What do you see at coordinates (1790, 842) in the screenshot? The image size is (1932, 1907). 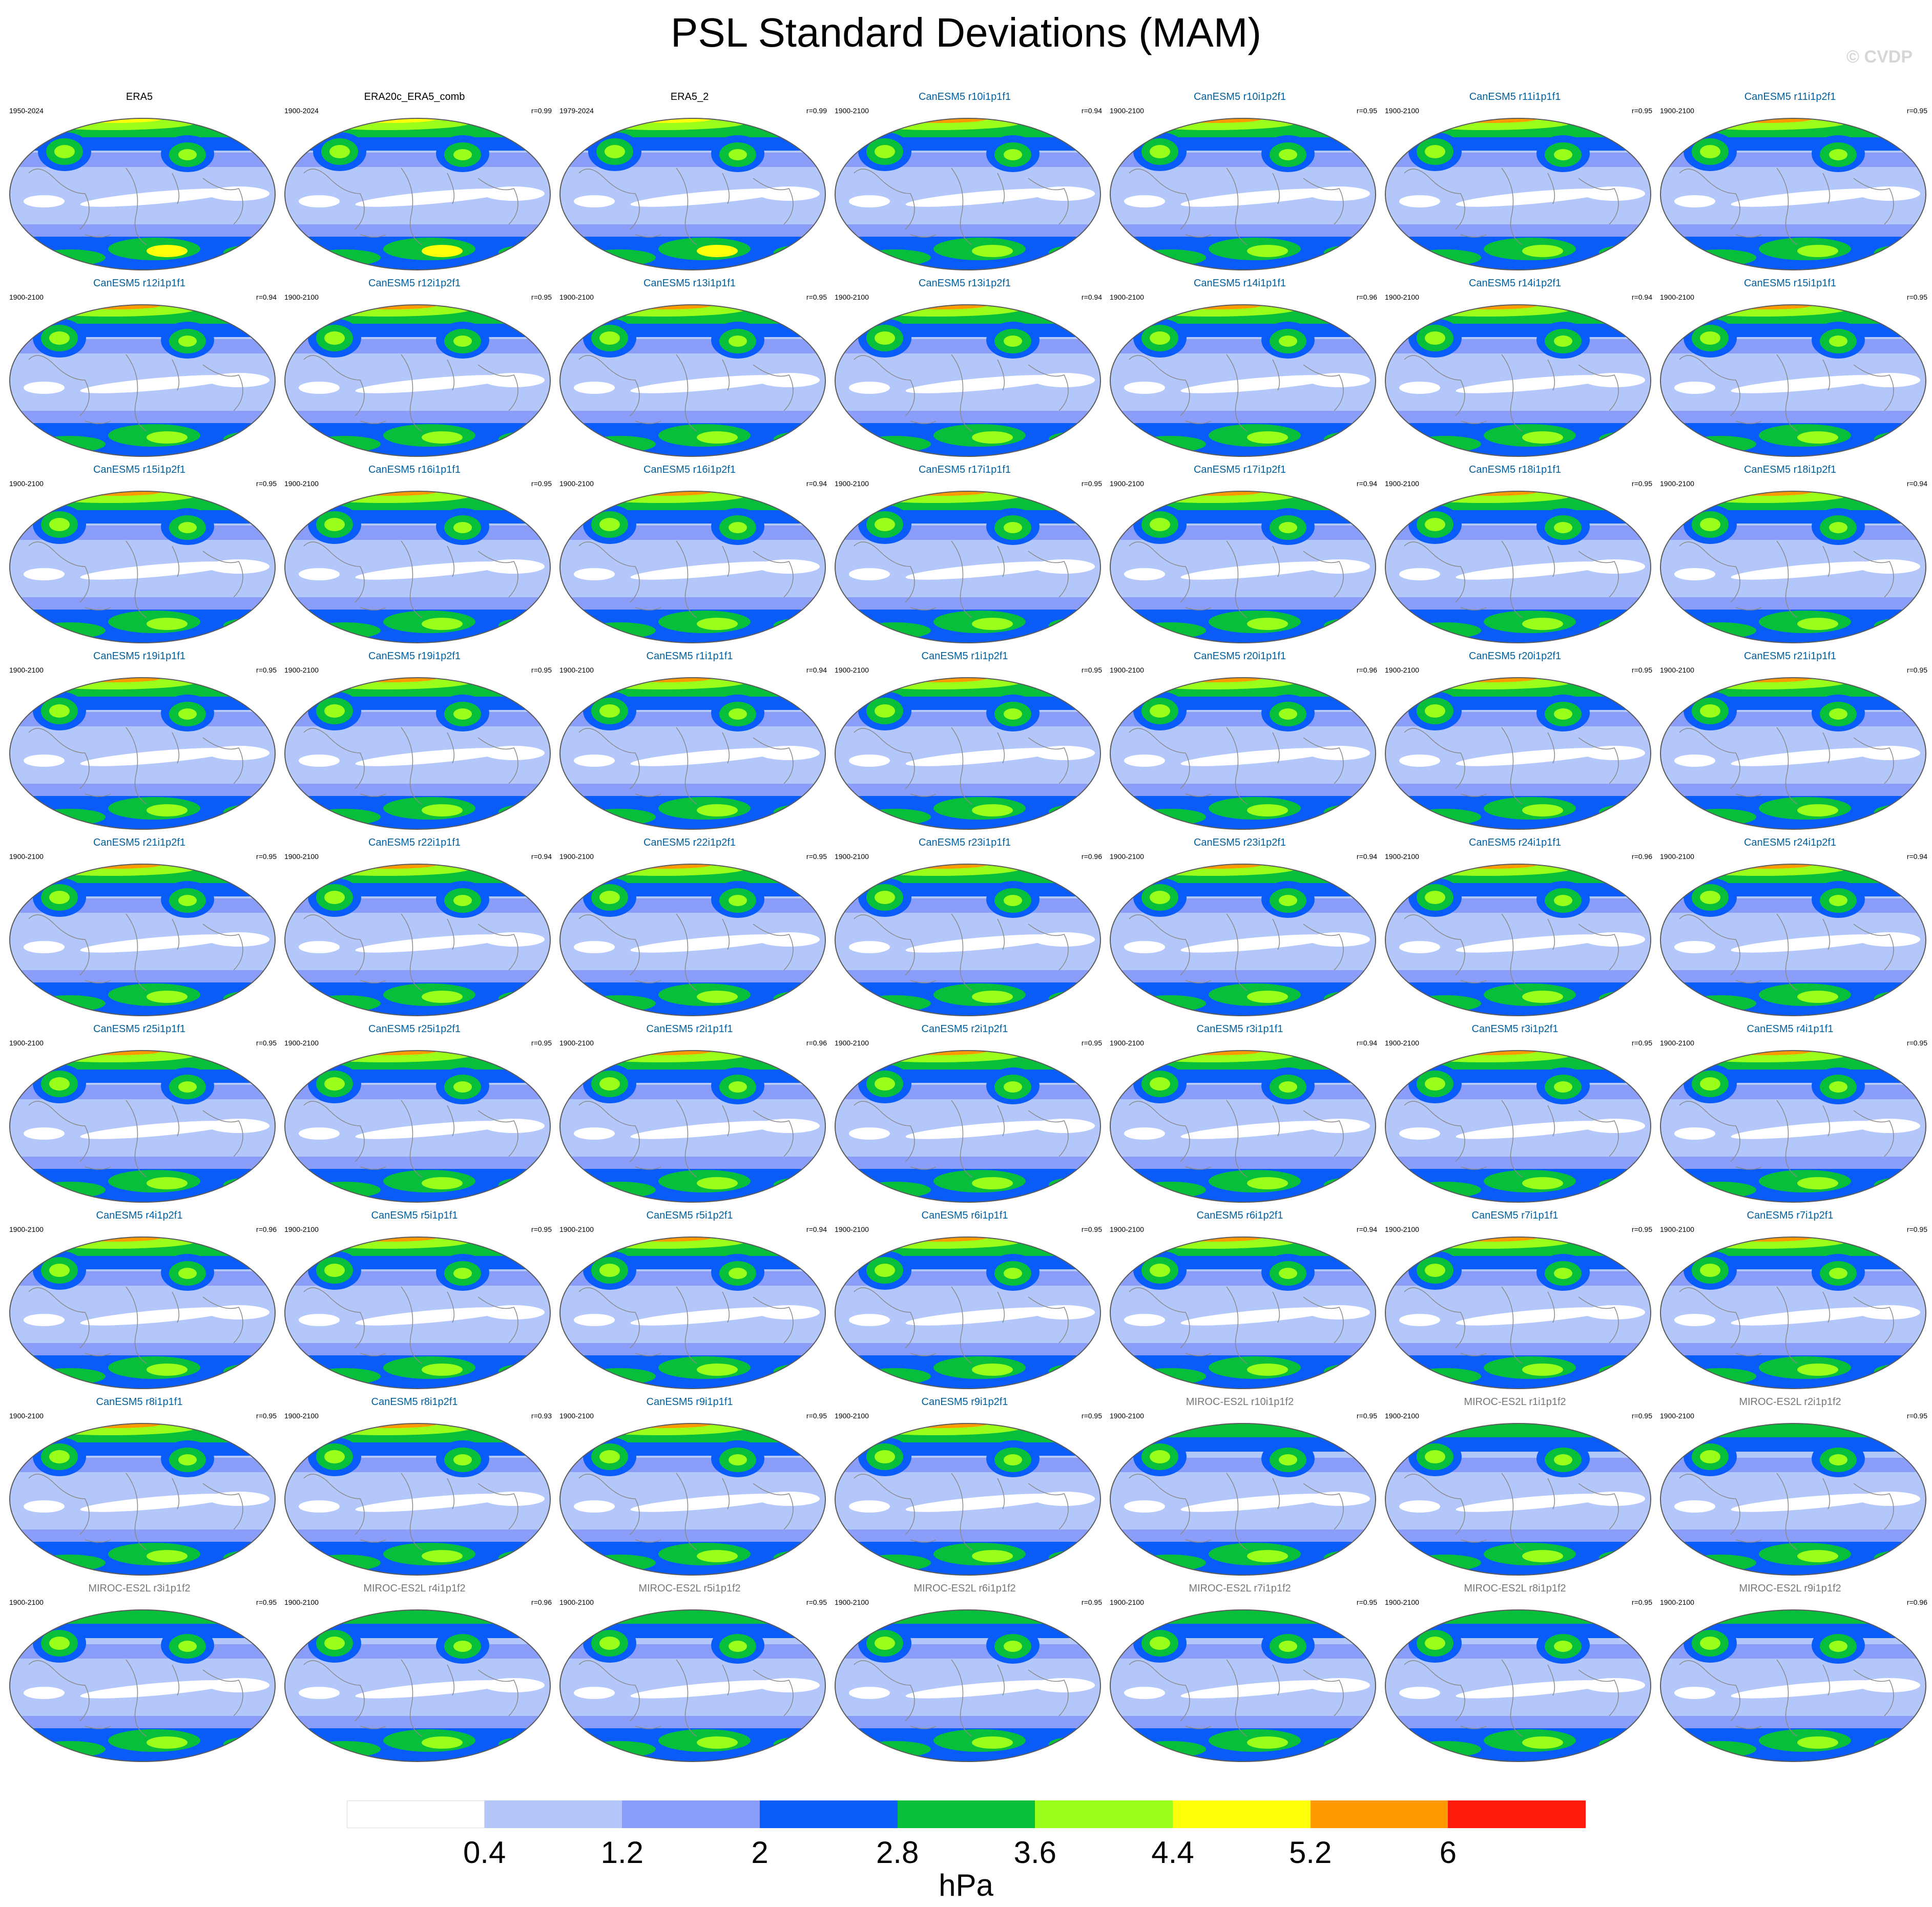 I see `panel-title: CanESM5 r24i1p2f1` at bounding box center [1790, 842].